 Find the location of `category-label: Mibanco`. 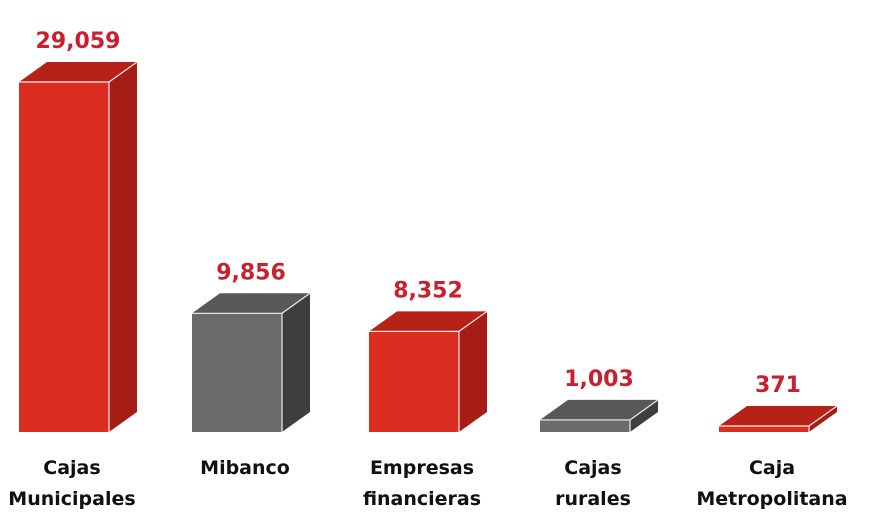

category-label: Mibanco is located at coordinates (245, 468).